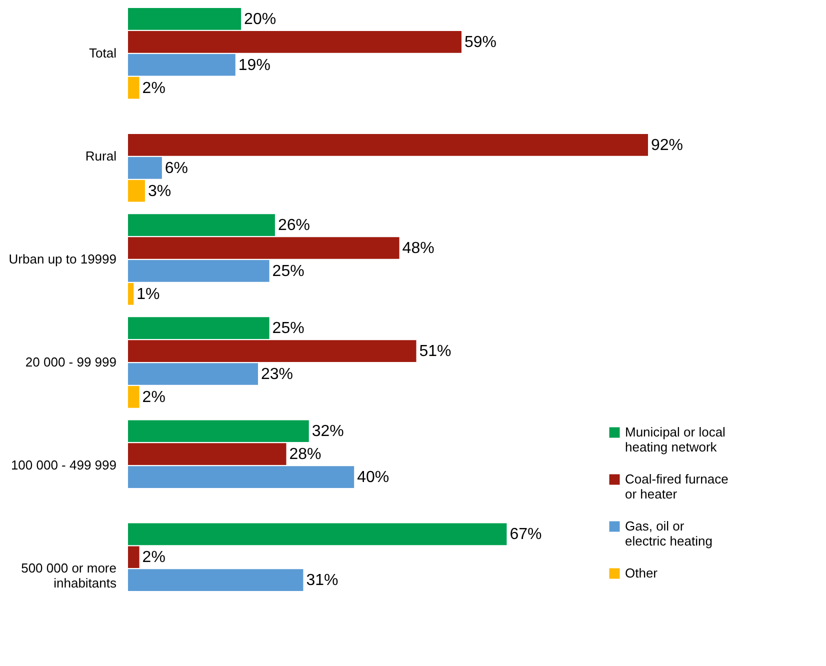  What do you see at coordinates (69, 575) in the screenshot?
I see `y-tick-label: 500 000 or more inhabitants` at bounding box center [69, 575].